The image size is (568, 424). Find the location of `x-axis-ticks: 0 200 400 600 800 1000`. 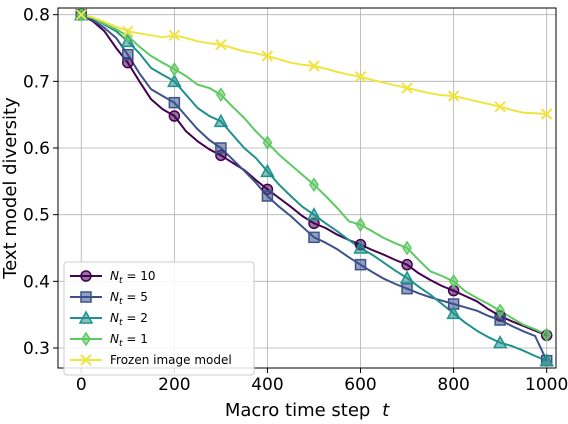

x-axis-ticks: 0 200 400 600 800 1000 is located at coordinates (322, 381).